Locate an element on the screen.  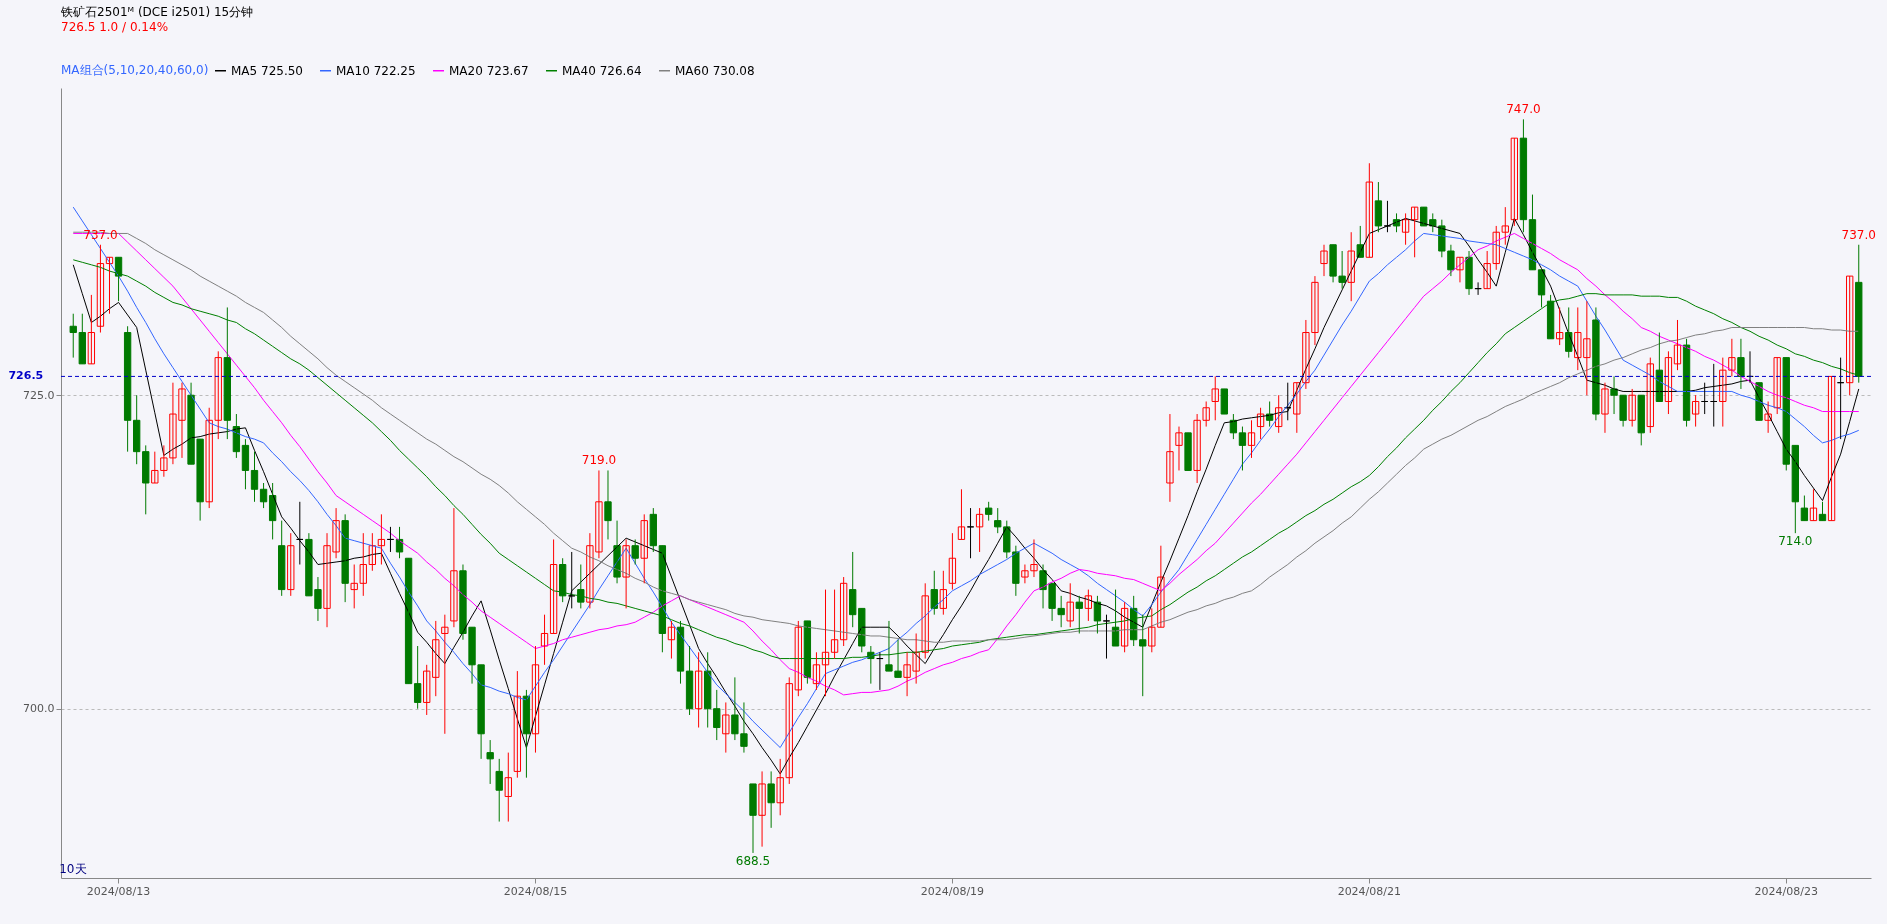
x-tick-label: 2024/08/15 is located at coordinates (535, 891).